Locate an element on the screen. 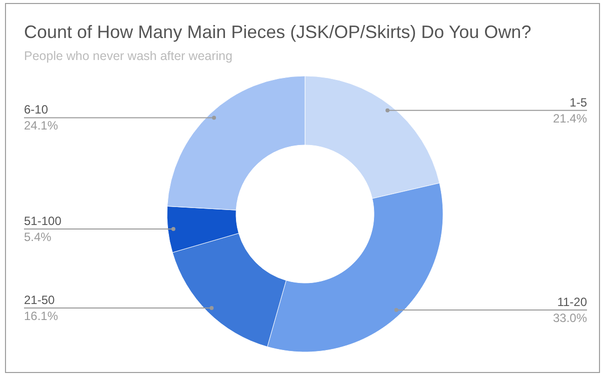  data-label: 16.1% is located at coordinates (41, 315).